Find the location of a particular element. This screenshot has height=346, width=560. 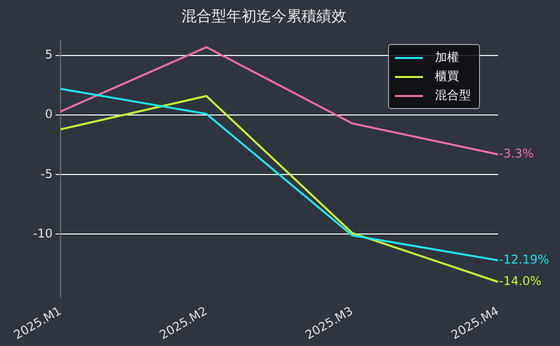

data-label: -3.3% is located at coordinates (516, 153).